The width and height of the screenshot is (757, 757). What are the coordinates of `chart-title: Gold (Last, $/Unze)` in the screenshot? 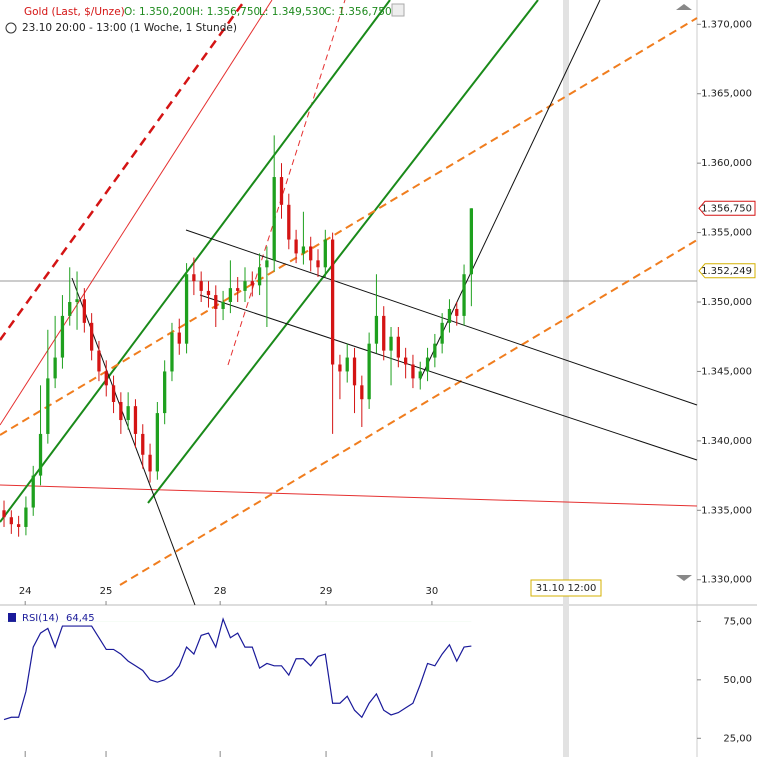 It's located at (74, 12).